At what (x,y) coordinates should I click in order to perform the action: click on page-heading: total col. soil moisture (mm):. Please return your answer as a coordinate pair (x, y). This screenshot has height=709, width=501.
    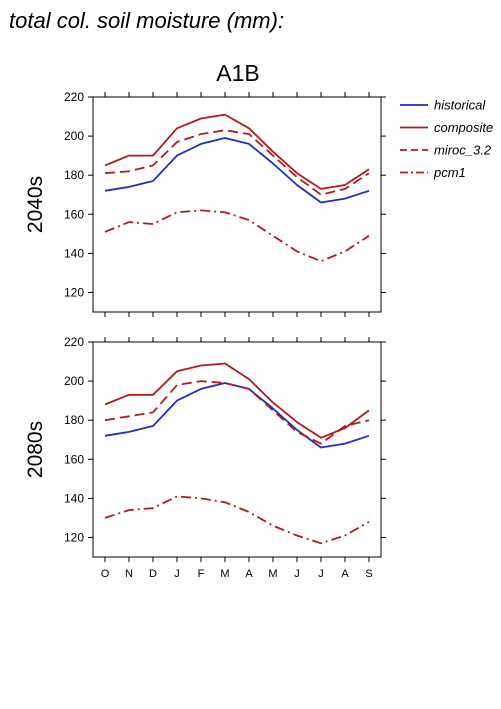
    Looking at the image, I should click on (147, 20).